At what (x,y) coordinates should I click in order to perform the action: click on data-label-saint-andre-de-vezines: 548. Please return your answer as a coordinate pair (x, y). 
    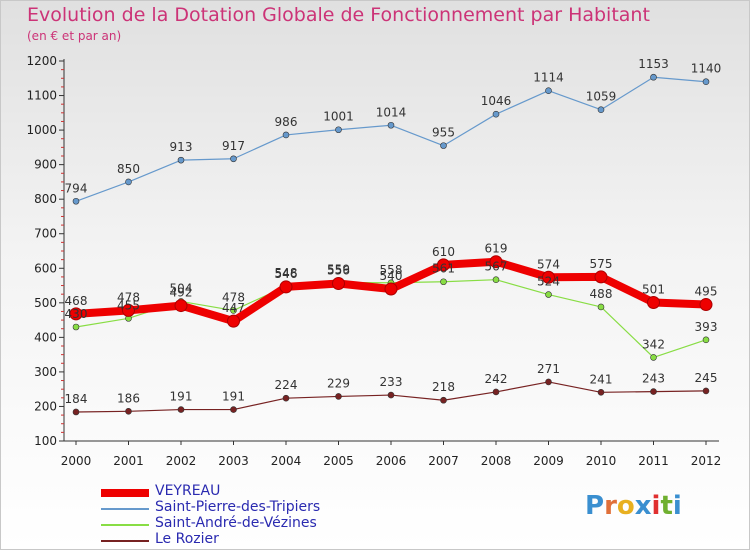
    Looking at the image, I should click on (286, 273).